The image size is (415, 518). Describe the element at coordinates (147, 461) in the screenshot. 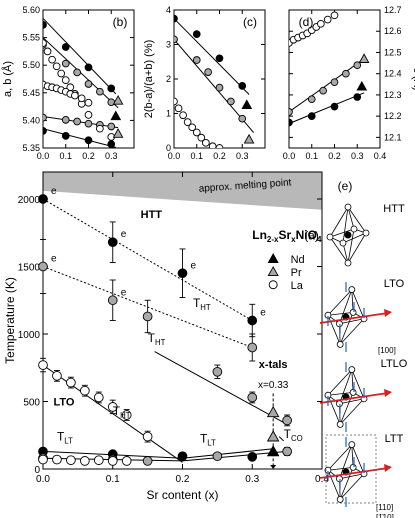

I see `point-Pr-T_LT` at that location.